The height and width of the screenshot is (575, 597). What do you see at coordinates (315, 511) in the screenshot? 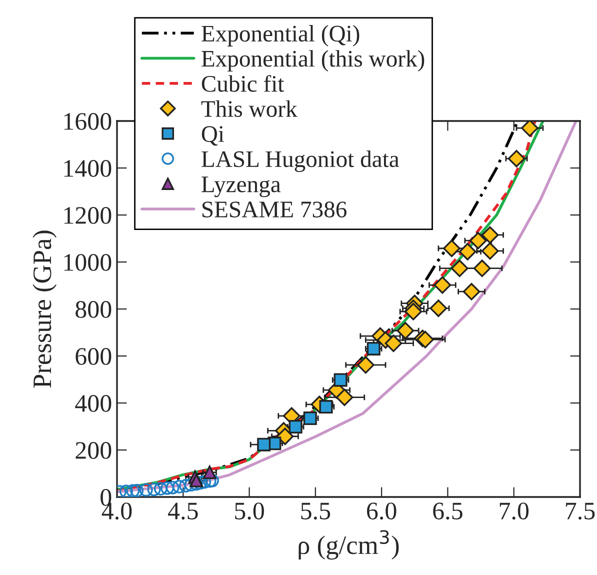
I see `x-tick-label: 5.5` at bounding box center [315, 511].